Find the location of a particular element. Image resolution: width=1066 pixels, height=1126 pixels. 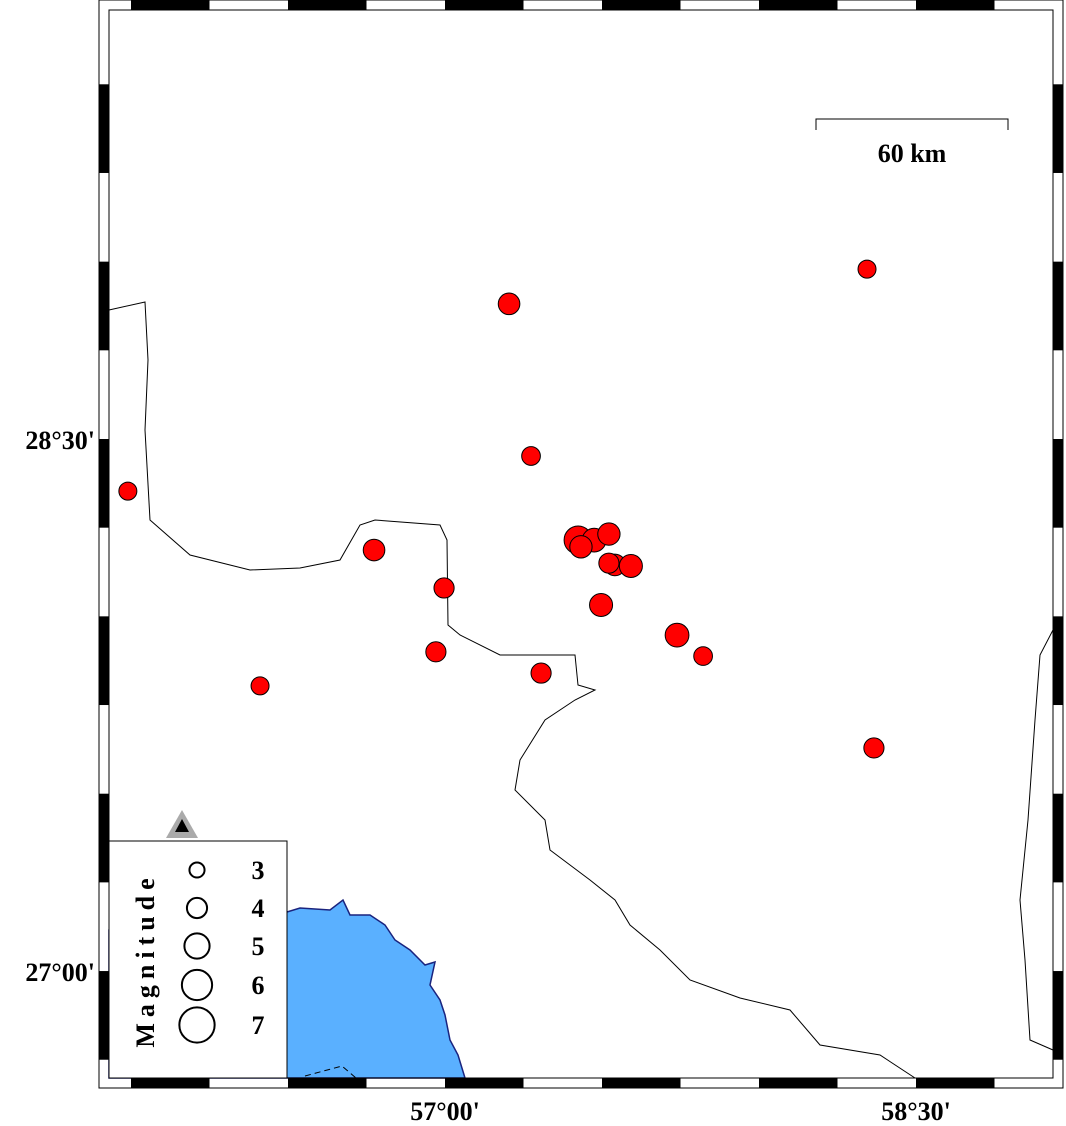

longitude-tick-label: 58°30' is located at coordinates (916, 1111).